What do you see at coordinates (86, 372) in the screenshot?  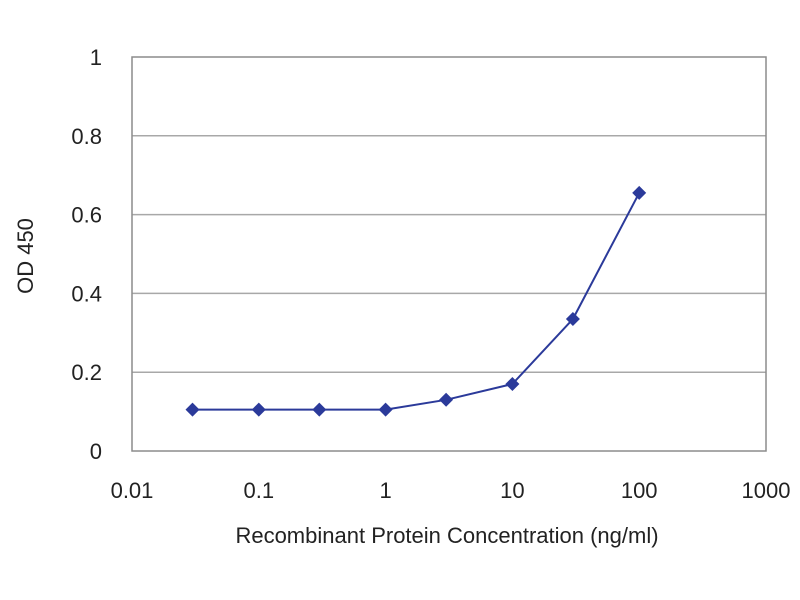 I see `y-tick-label-1: 0.2` at bounding box center [86, 372].